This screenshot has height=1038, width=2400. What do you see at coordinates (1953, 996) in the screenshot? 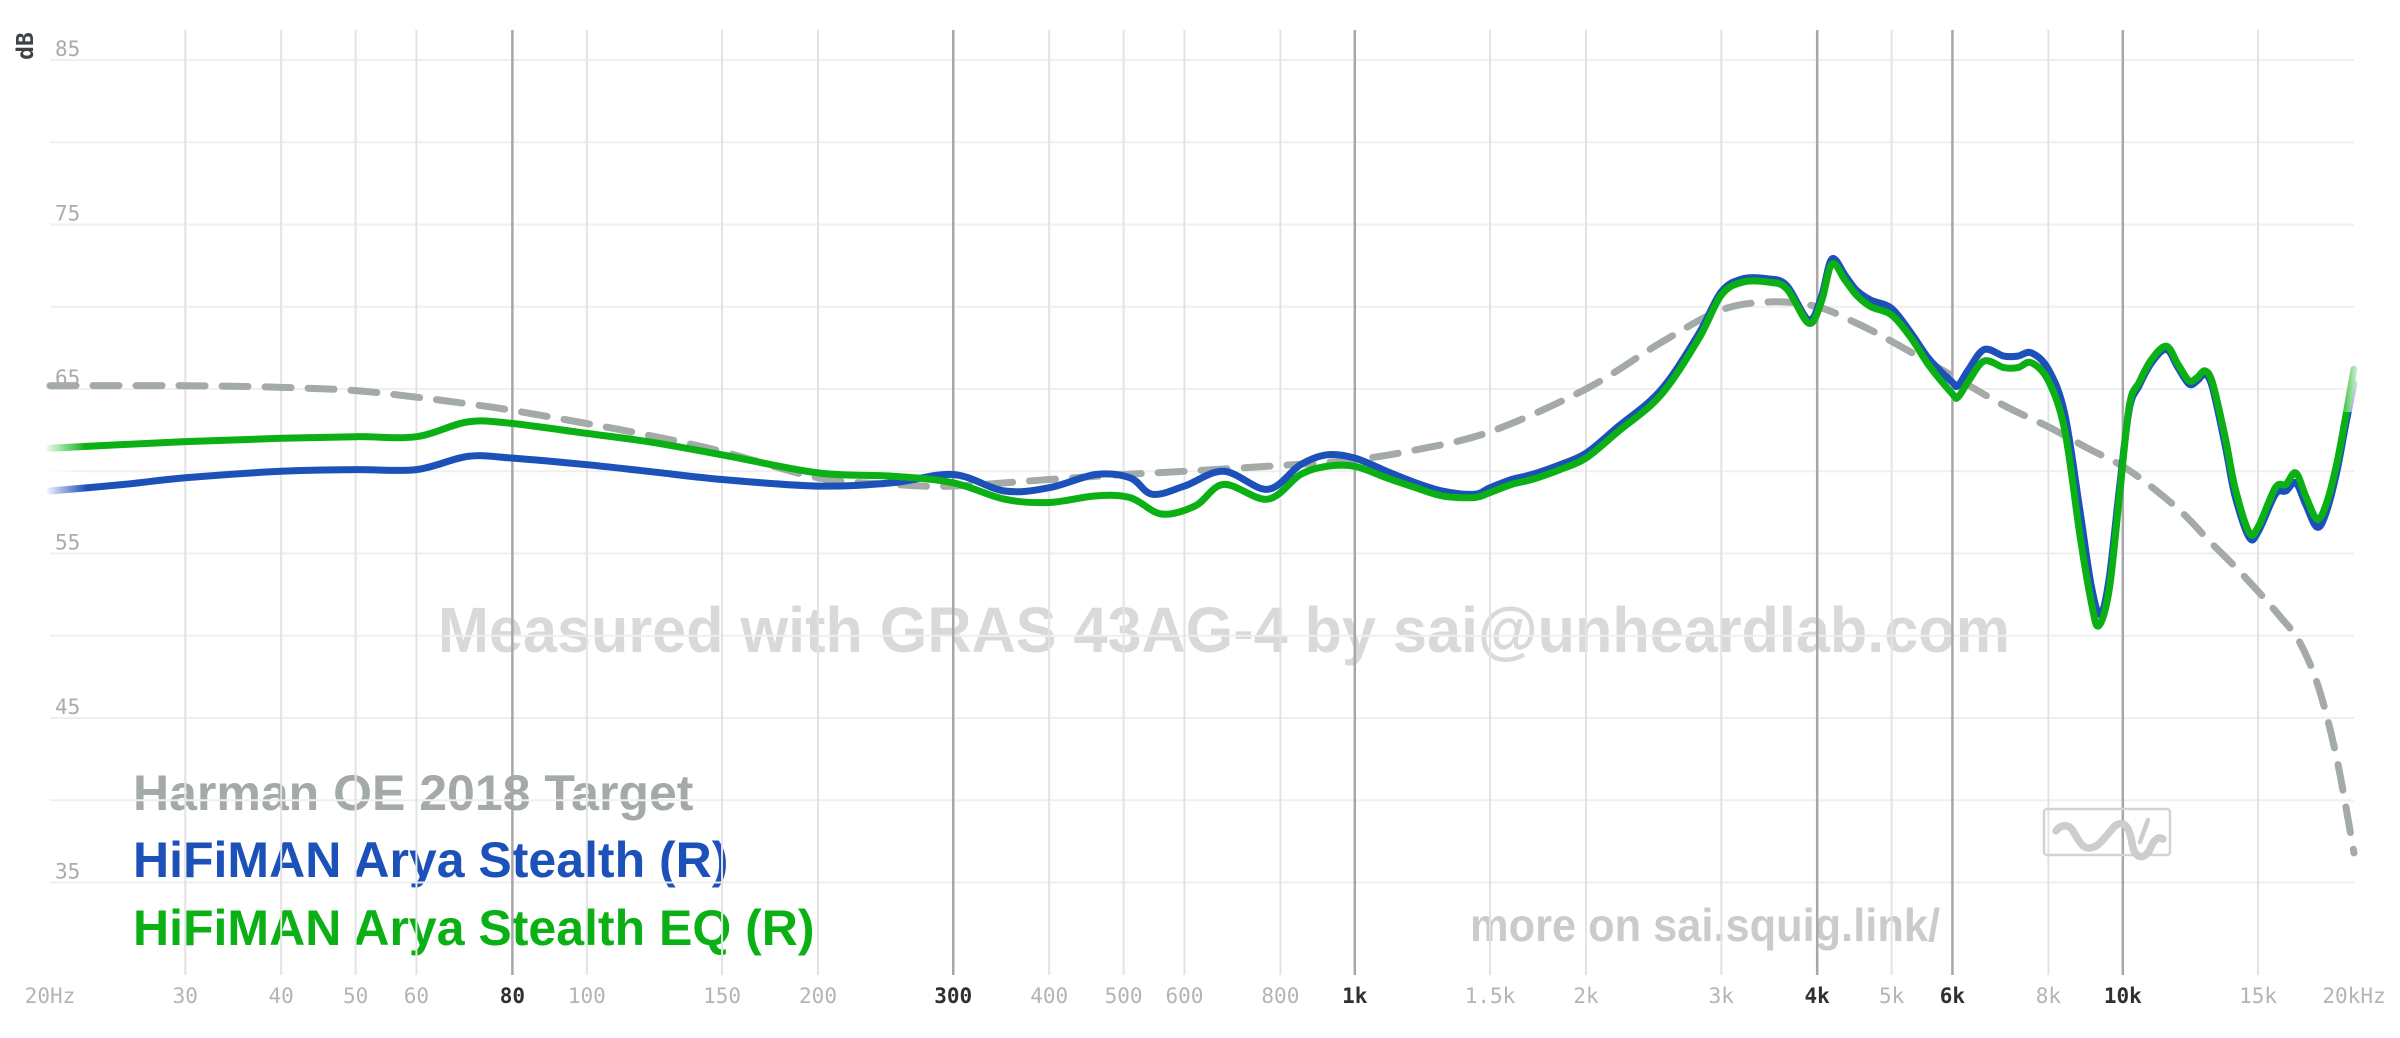
I see `x-tick-6k: 6k` at bounding box center [1953, 996].